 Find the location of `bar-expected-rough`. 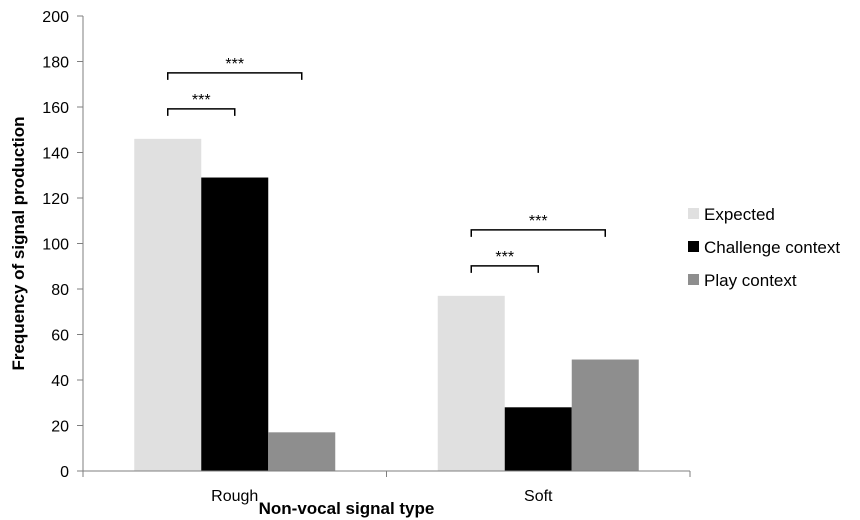

bar-expected-rough is located at coordinates (168, 304).